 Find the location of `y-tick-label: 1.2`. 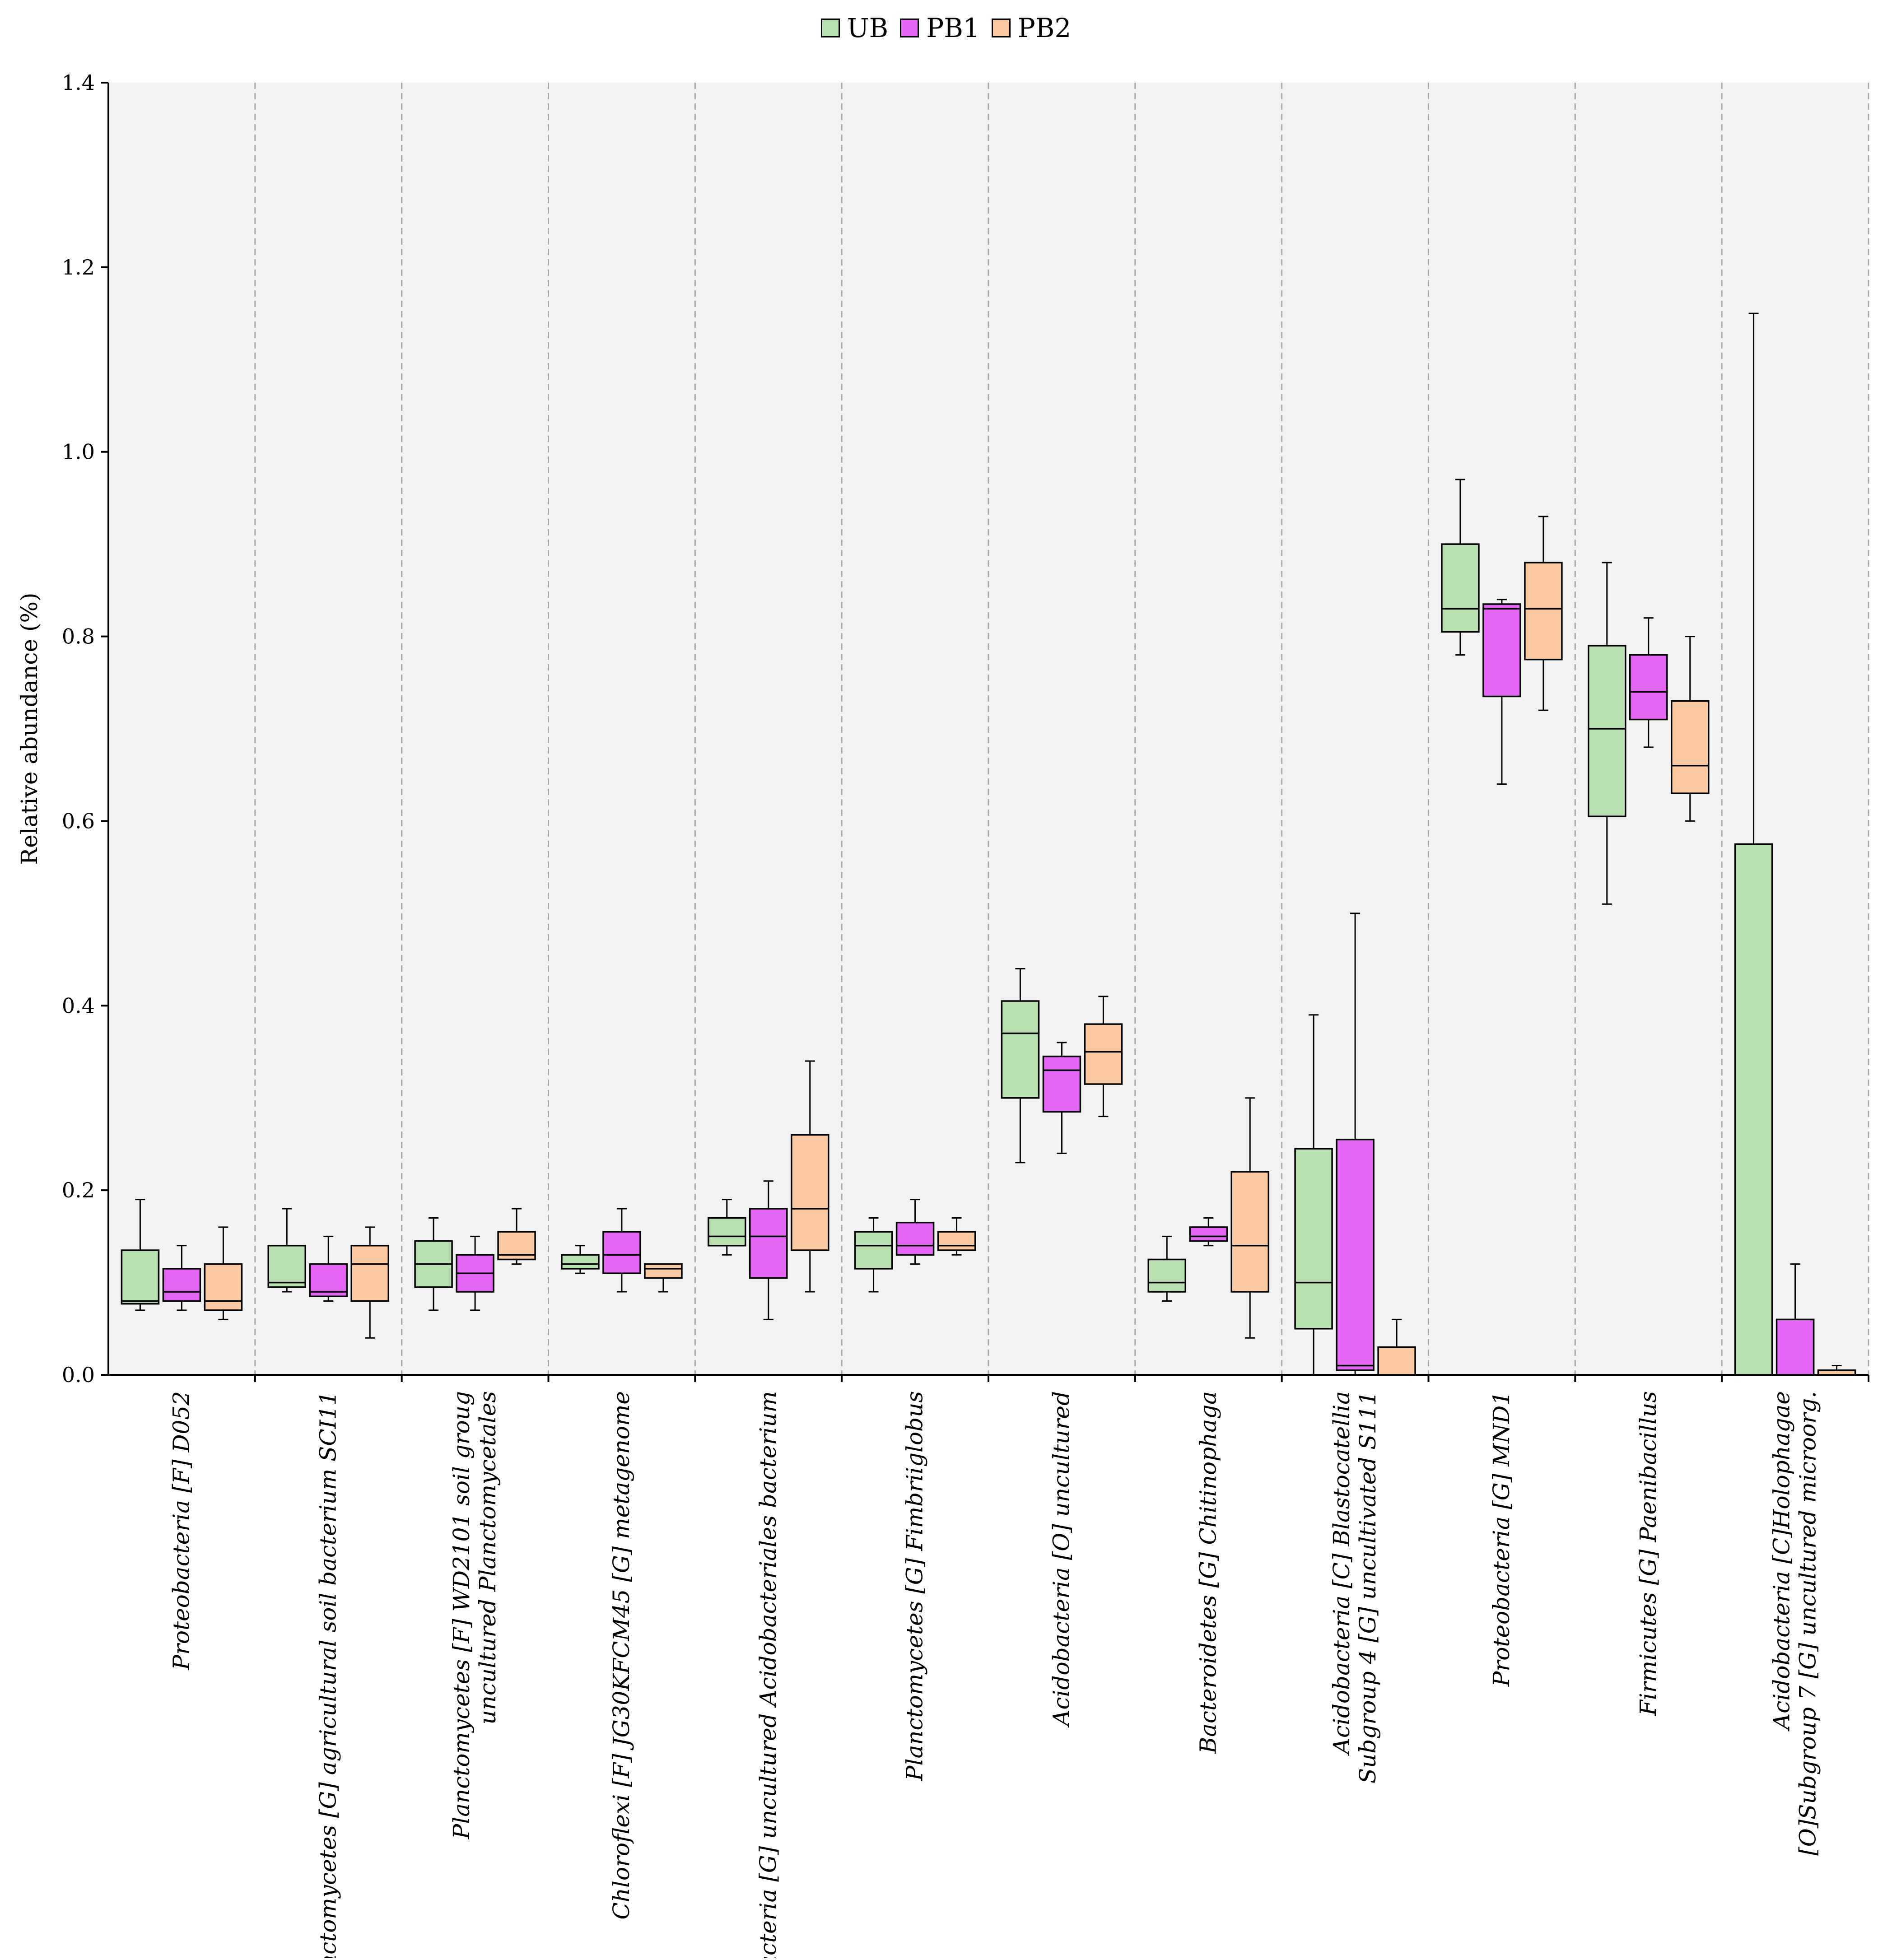

y-tick-label: 1.2 is located at coordinates (79, 267).